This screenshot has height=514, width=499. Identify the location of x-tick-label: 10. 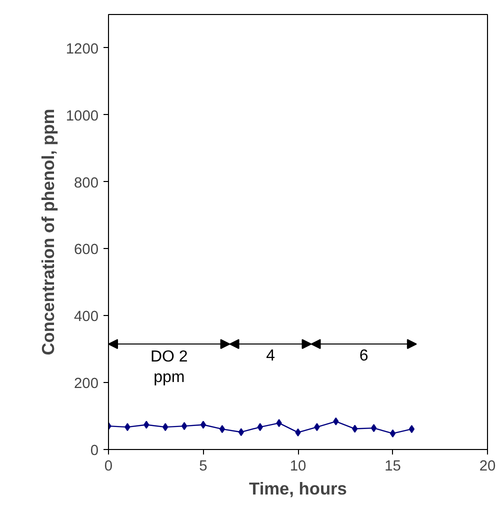
(298, 466).